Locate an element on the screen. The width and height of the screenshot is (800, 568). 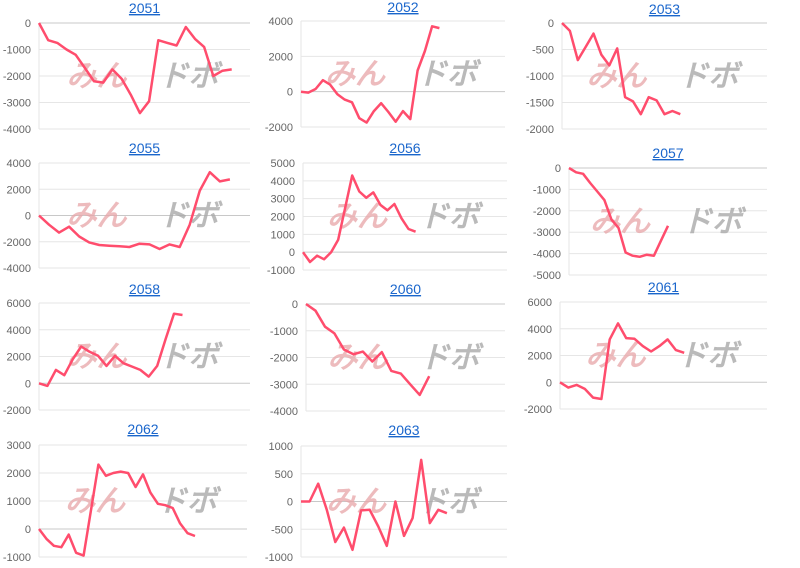
chart-title-link: 2063 is located at coordinates (403, 430).